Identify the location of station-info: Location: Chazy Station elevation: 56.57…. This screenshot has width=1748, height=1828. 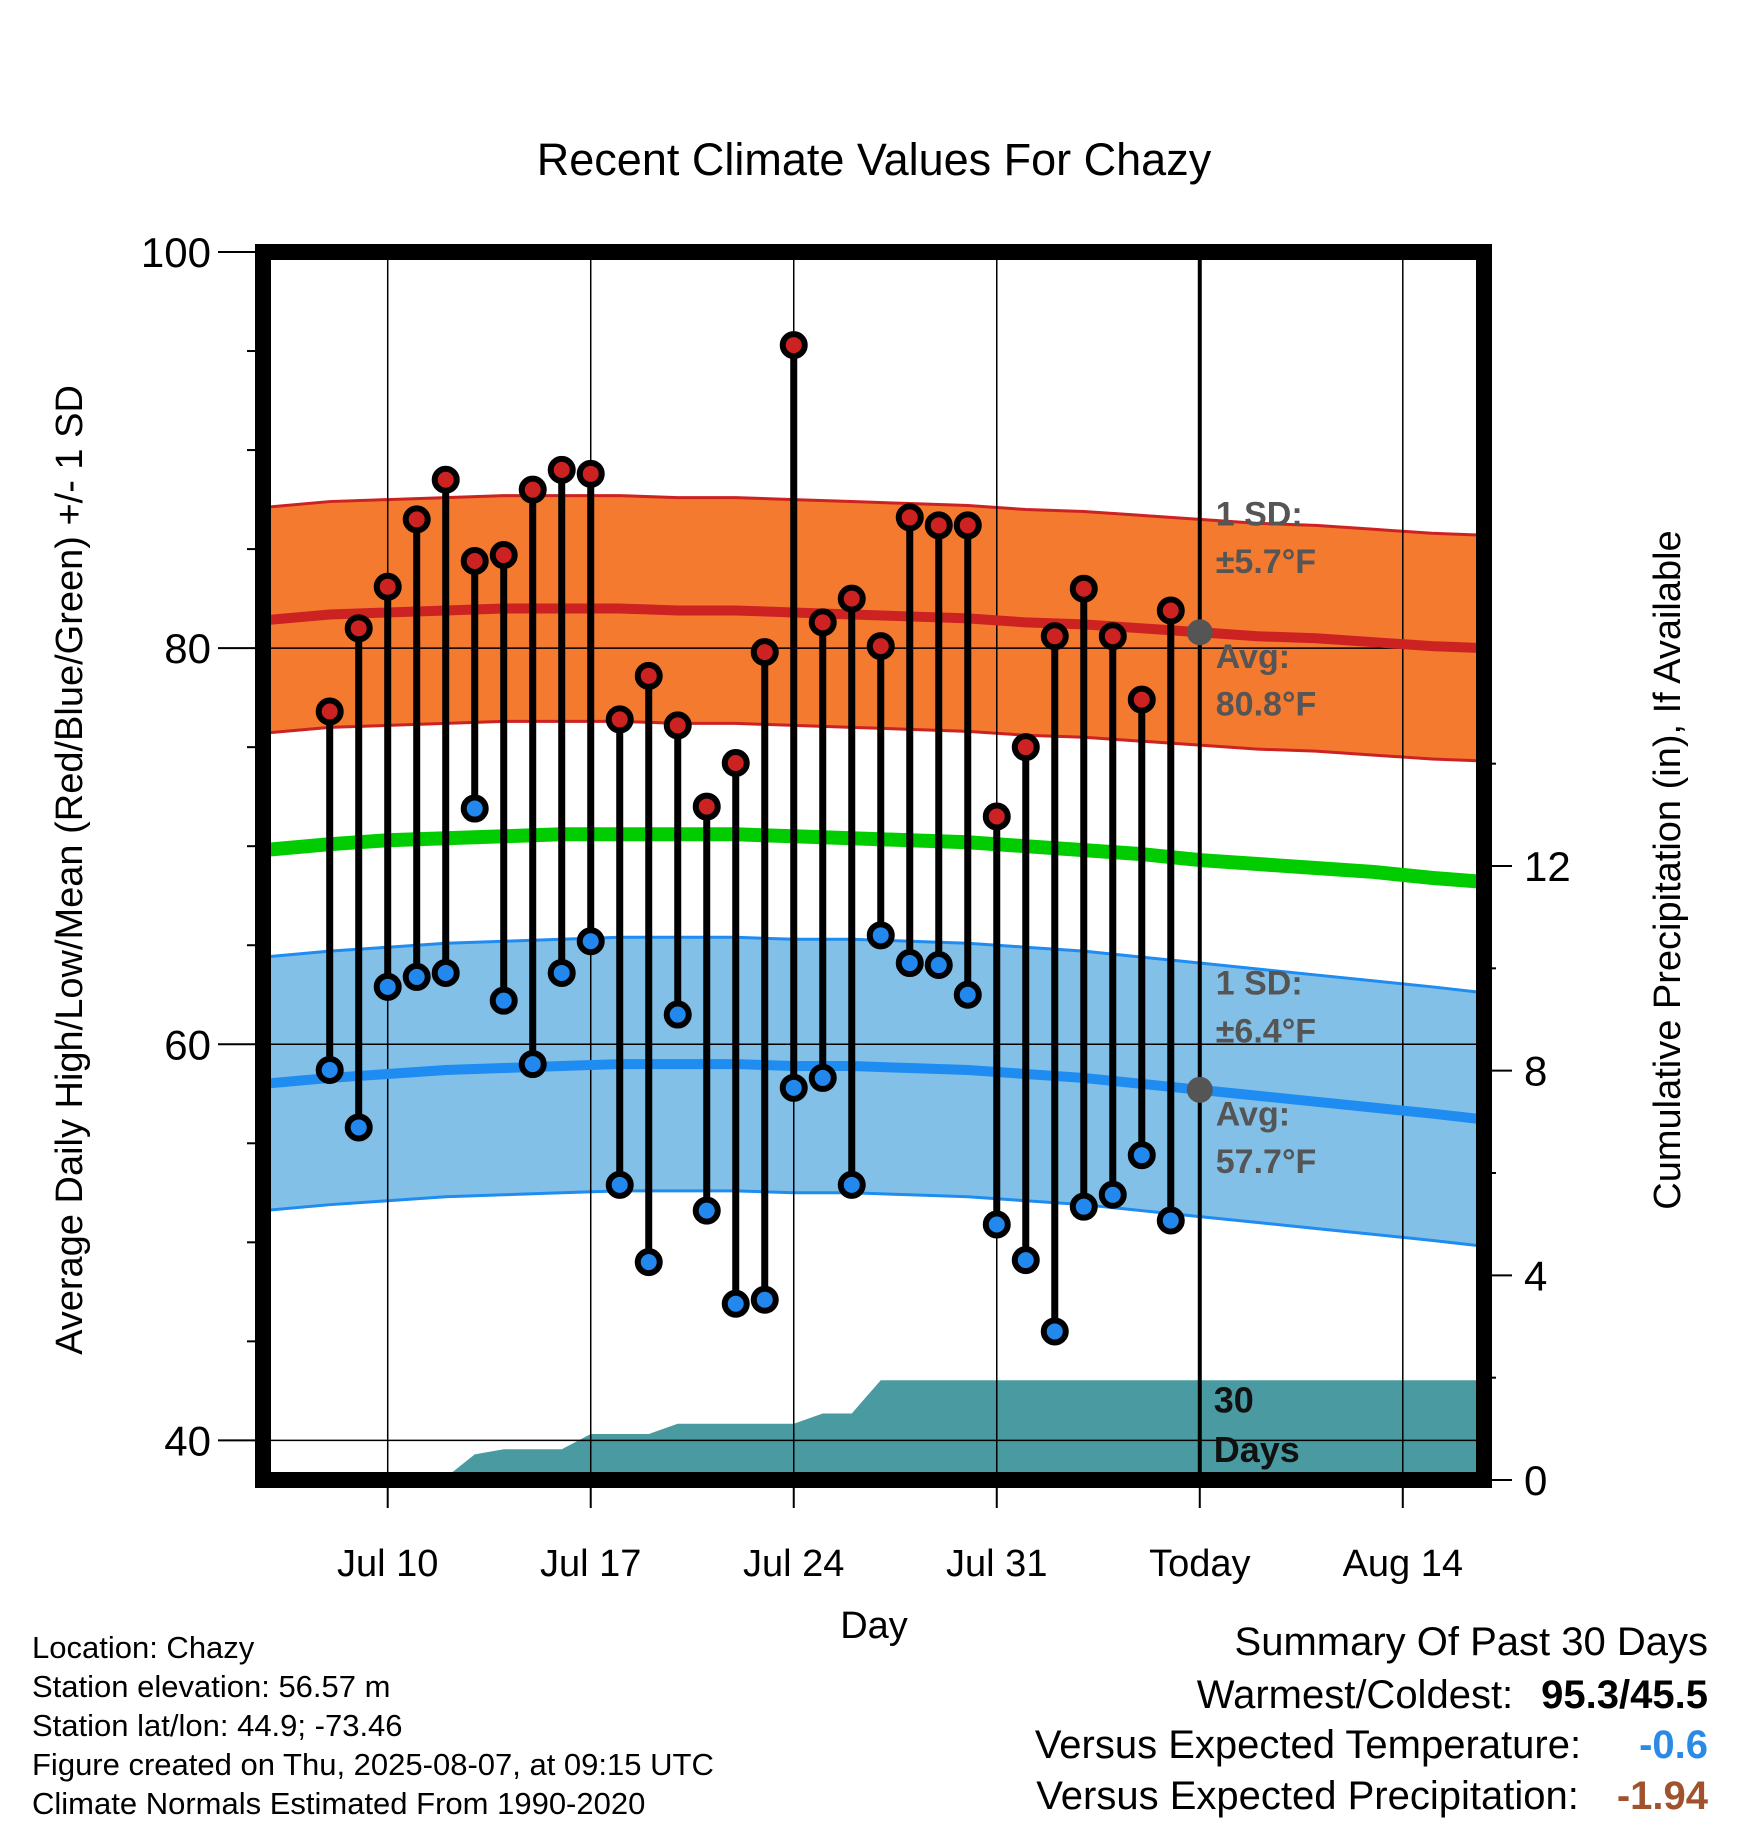
(373, 1725).